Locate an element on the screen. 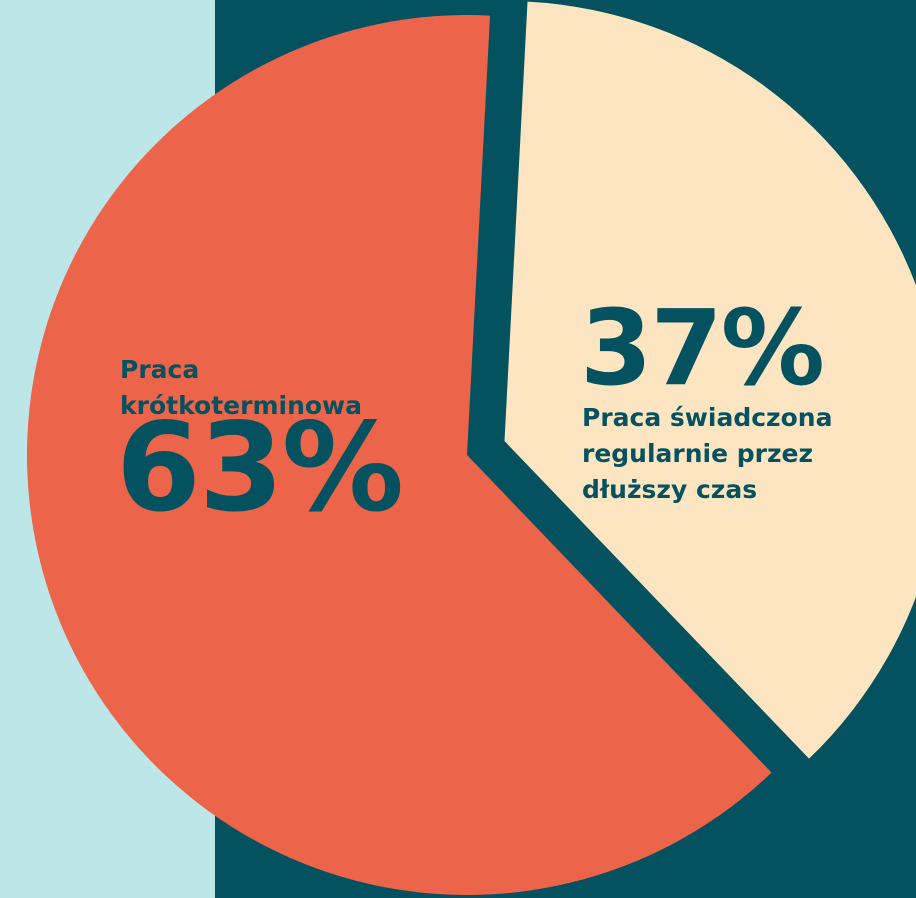 This screenshot has height=898, width=916. value-label: 37% is located at coordinates (701, 348).